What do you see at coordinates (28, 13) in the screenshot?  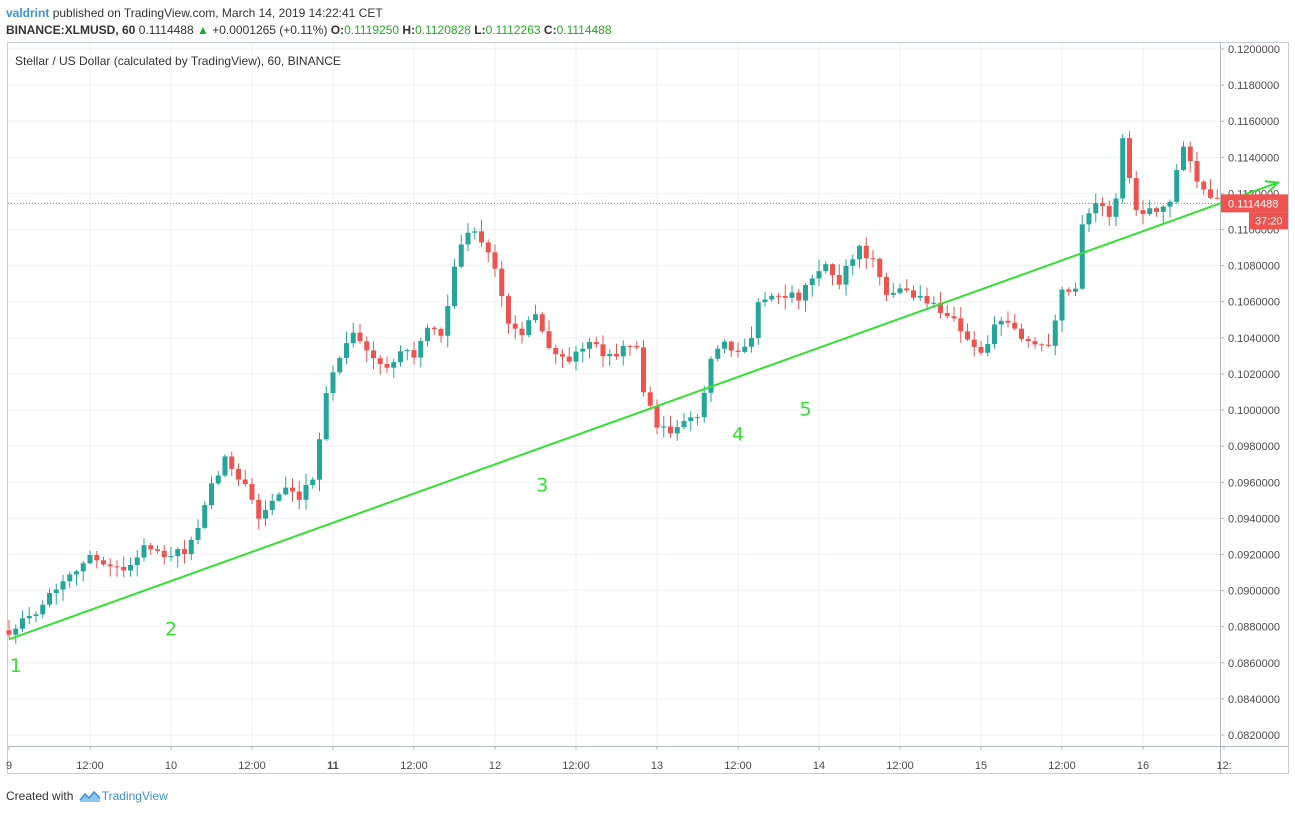 I see `author-name: valdrint` at bounding box center [28, 13].